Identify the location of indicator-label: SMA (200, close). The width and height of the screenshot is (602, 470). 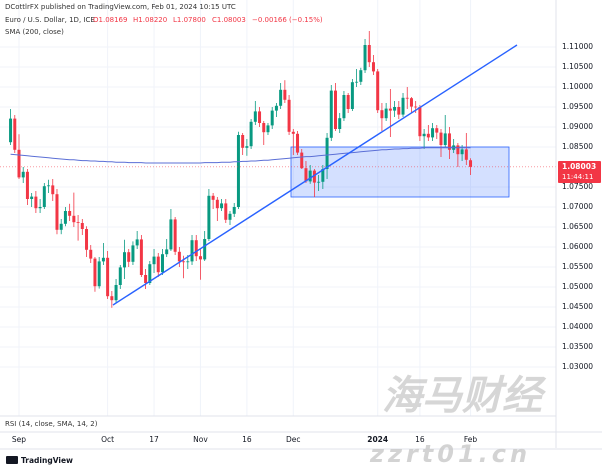
(34, 32).